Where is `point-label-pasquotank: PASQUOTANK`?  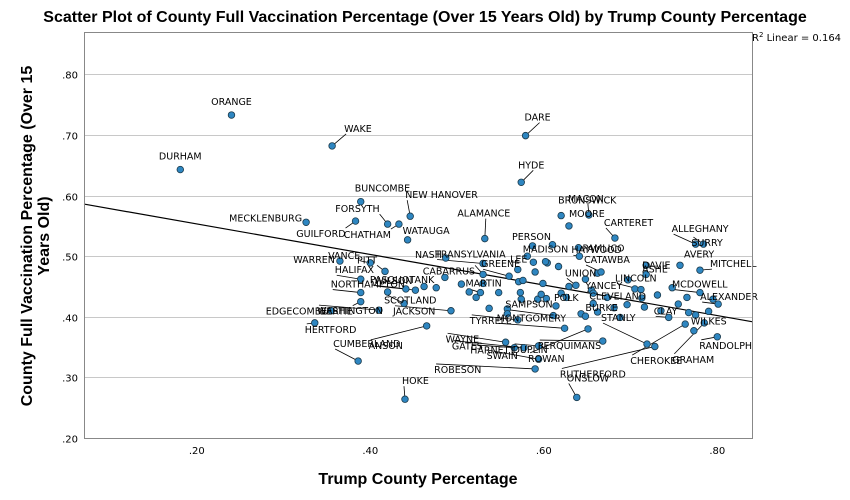 point-label-pasquotank: PASQUOTANK is located at coordinates (402, 280).